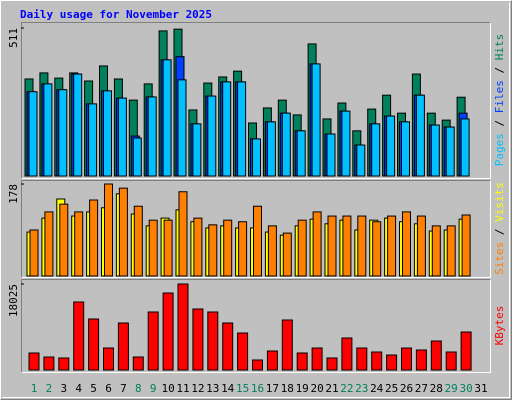  Describe the element at coordinates (63, 388) in the screenshot. I see `x-tick-label: 3` at that location.